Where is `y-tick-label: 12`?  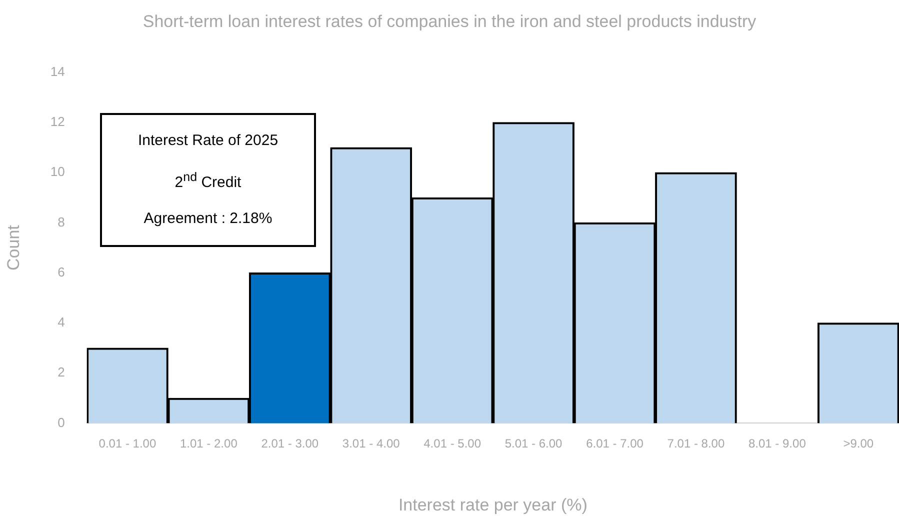
y-tick-label: 12 is located at coordinates (57, 122).